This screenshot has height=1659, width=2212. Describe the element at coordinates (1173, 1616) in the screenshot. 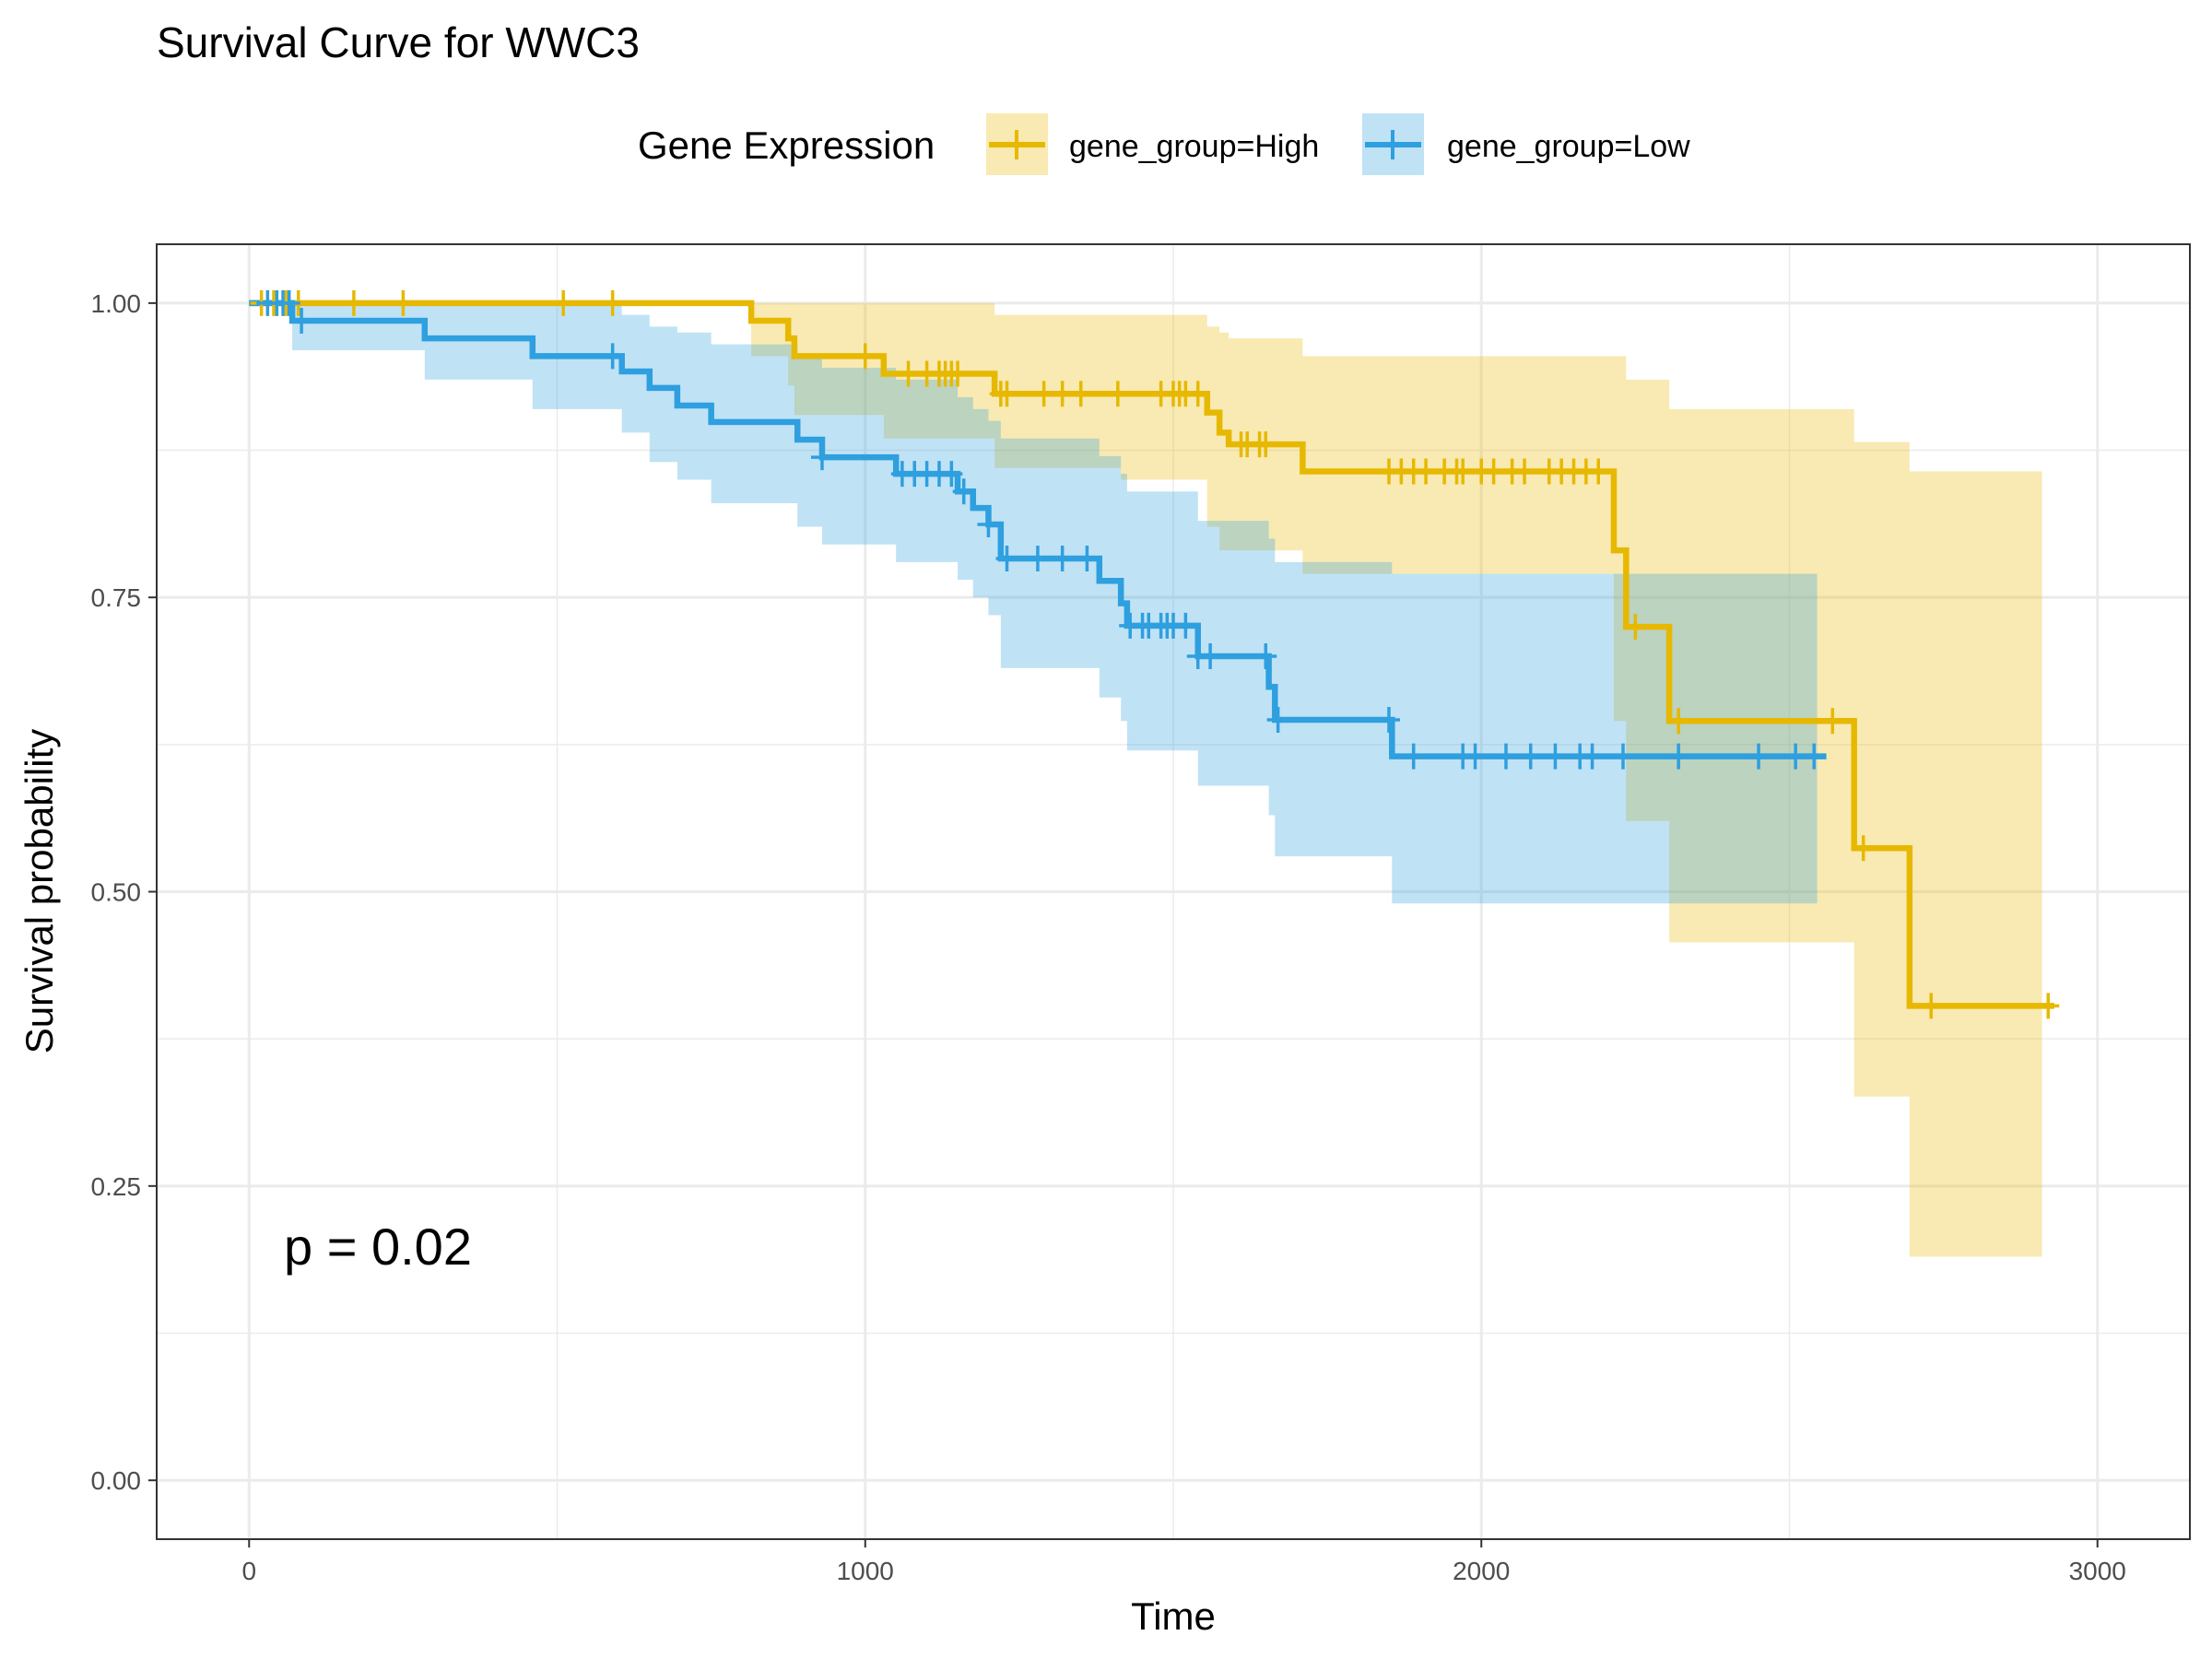

I see `x-axis-title: Time` at that location.